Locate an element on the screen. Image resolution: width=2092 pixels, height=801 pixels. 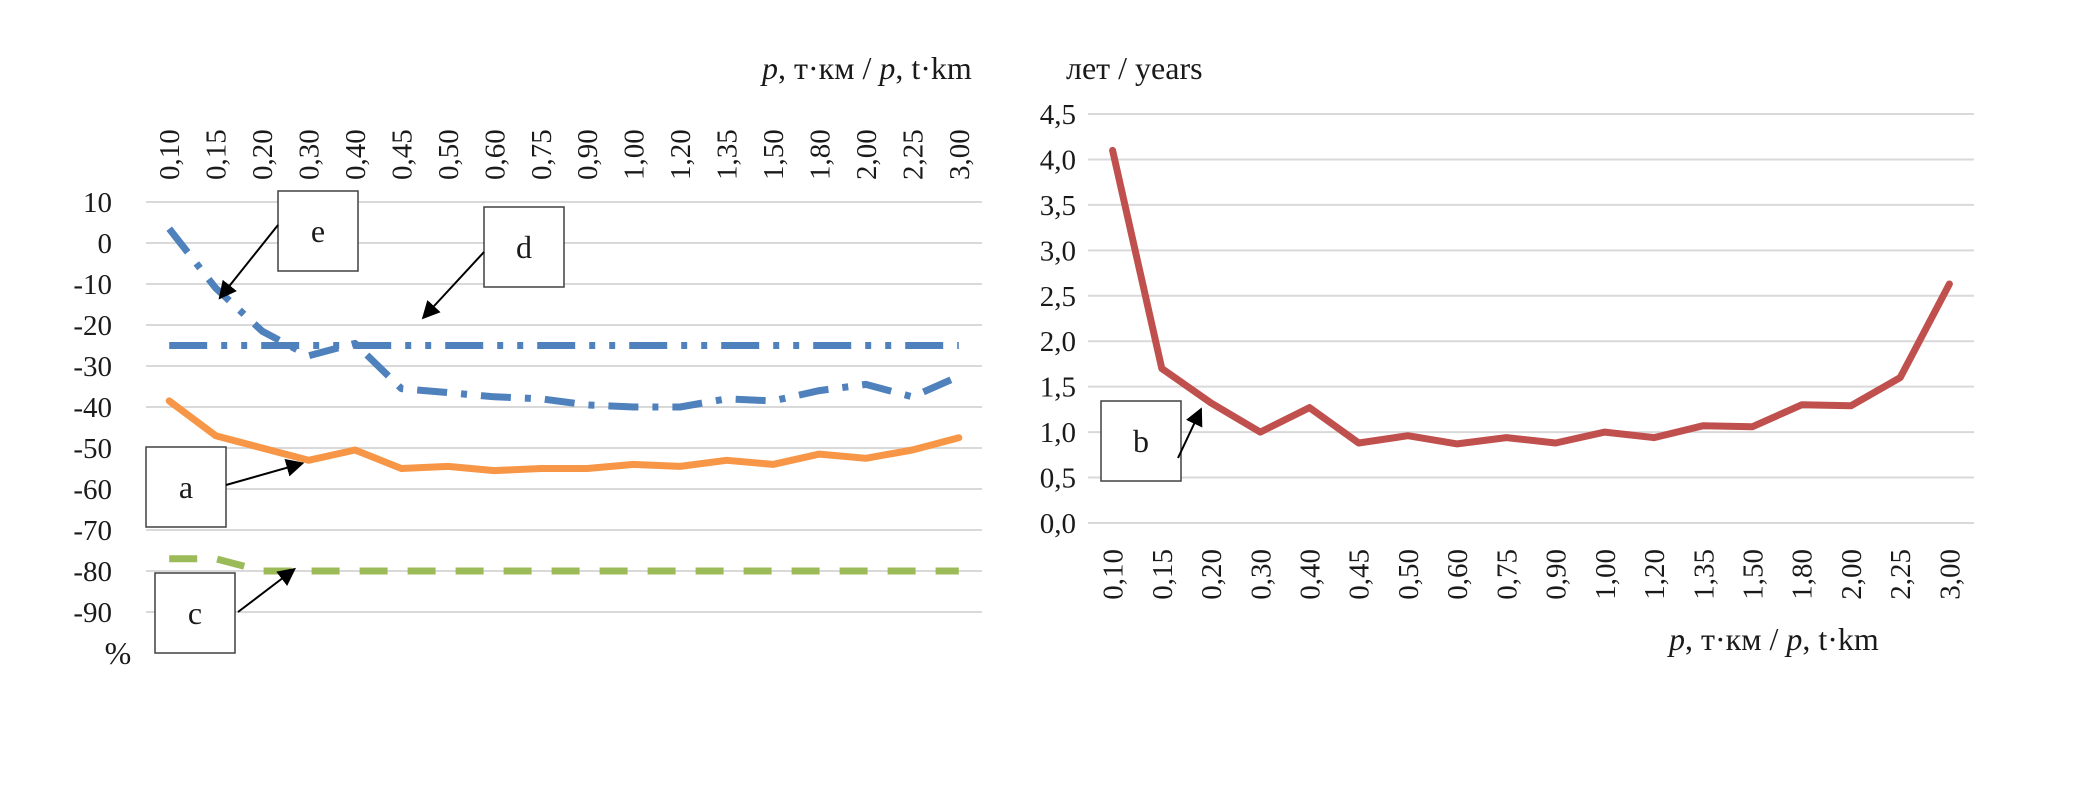
y-tick-label: 4,0 is located at coordinates (1058, 160).